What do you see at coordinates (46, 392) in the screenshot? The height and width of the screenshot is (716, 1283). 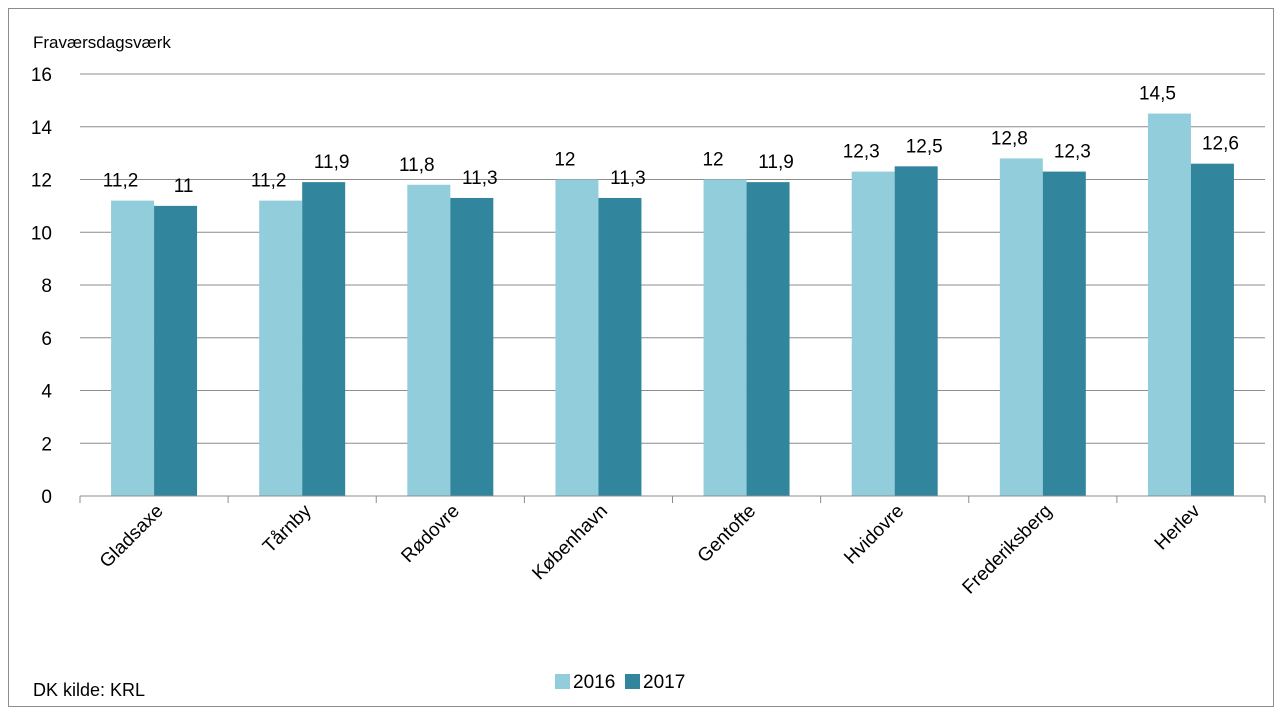 I see `y-tick-label: 4` at bounding box center [46, 392].